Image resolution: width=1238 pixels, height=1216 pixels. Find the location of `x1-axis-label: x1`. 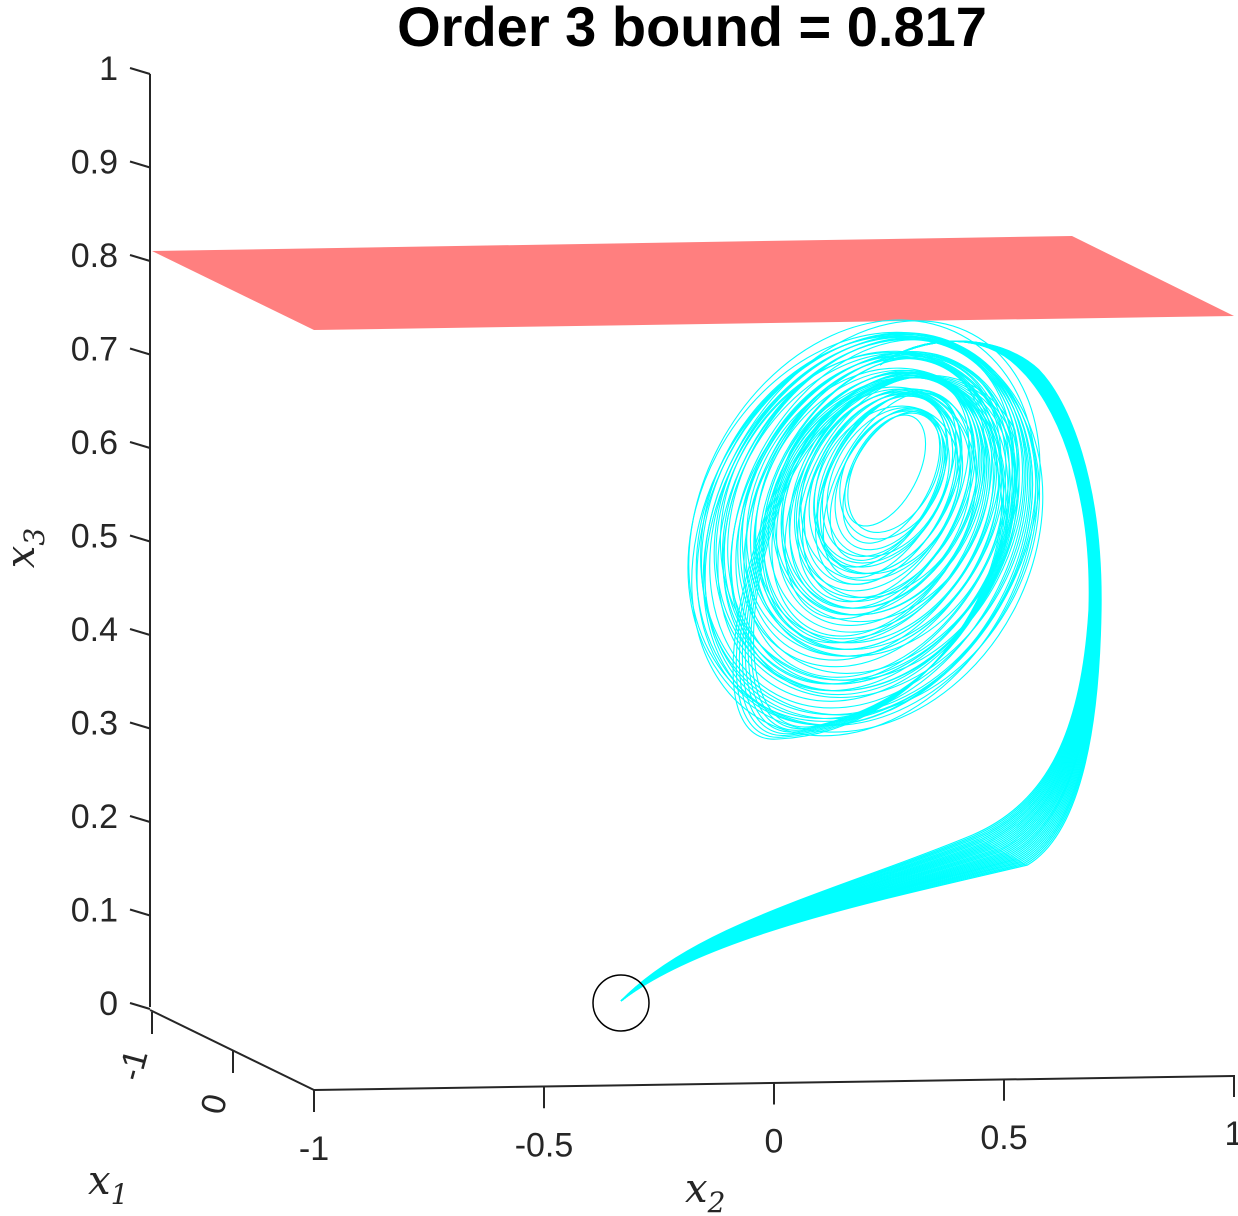

x1-axis-label: x1 is located at coordinates (108, 1184).